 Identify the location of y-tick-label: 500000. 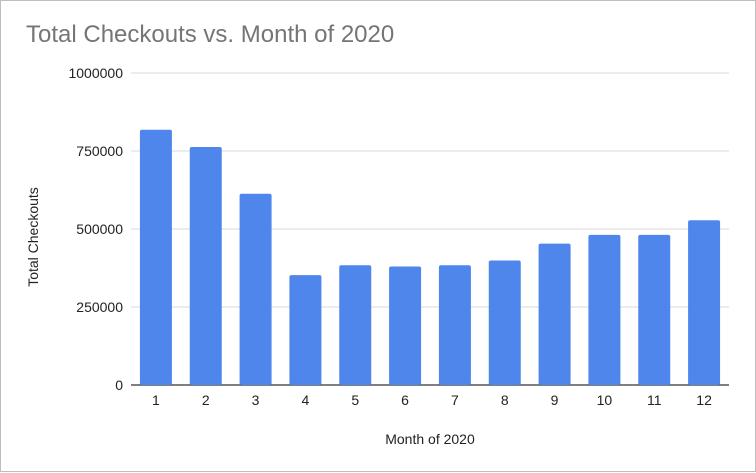
(99, 229).